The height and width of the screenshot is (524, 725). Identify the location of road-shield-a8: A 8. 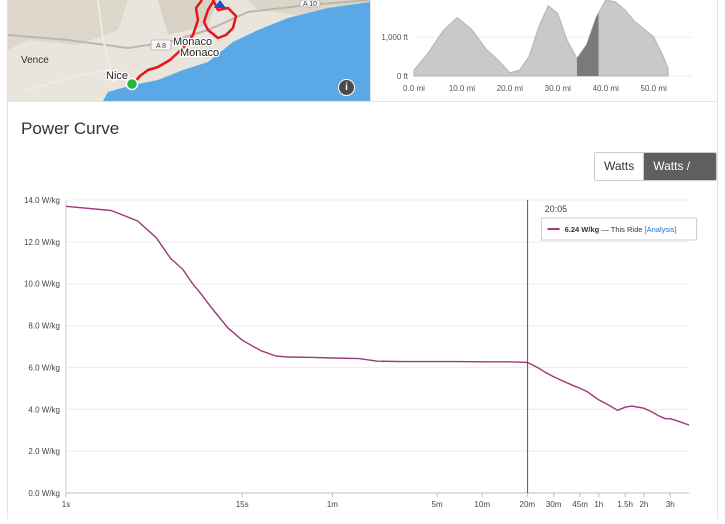
(161, 45).